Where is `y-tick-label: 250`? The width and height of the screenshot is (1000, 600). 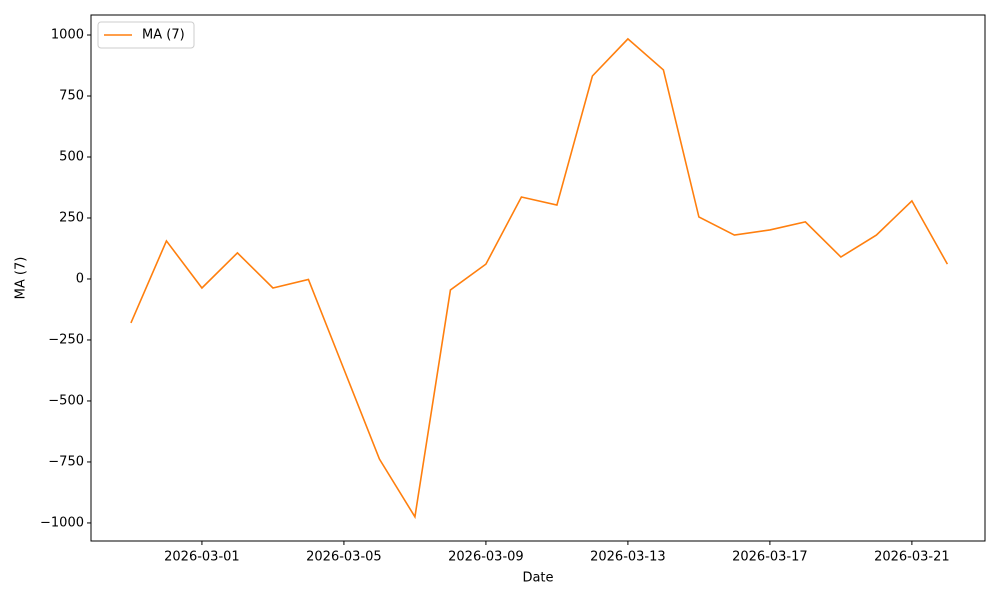 y-tick-label: 250 is located at coordinates (71, 217).